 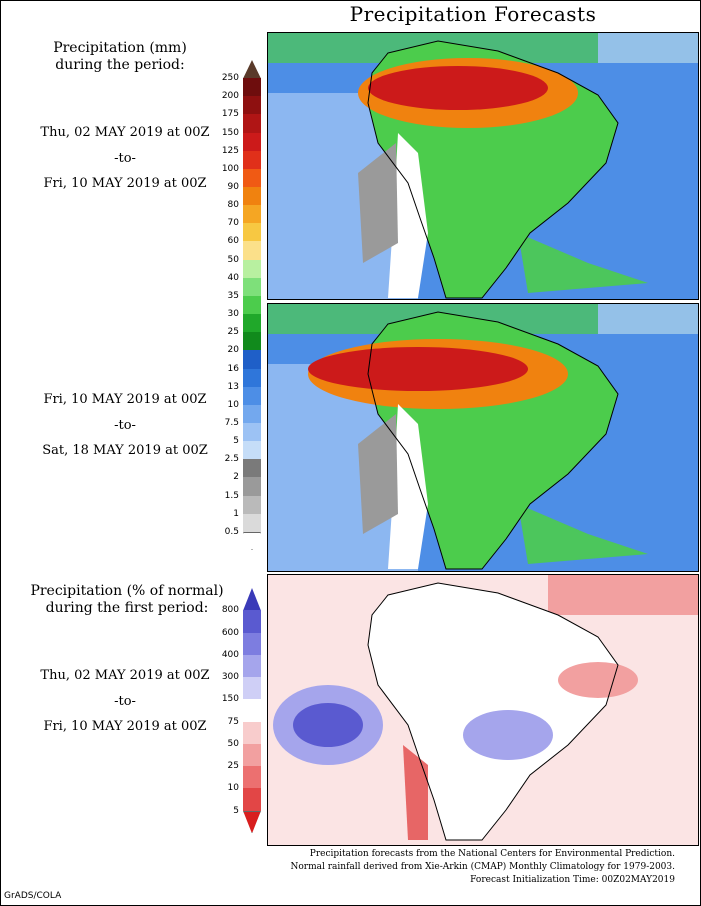 I want to click on pct-brazil-dry, so click(x=598, y=680).